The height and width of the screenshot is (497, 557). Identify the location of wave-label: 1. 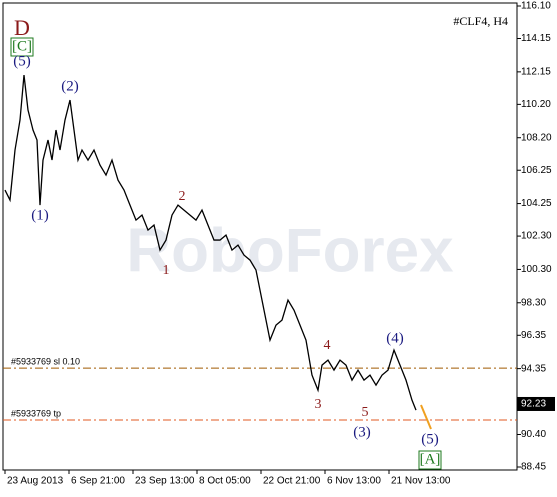
(166, 270).